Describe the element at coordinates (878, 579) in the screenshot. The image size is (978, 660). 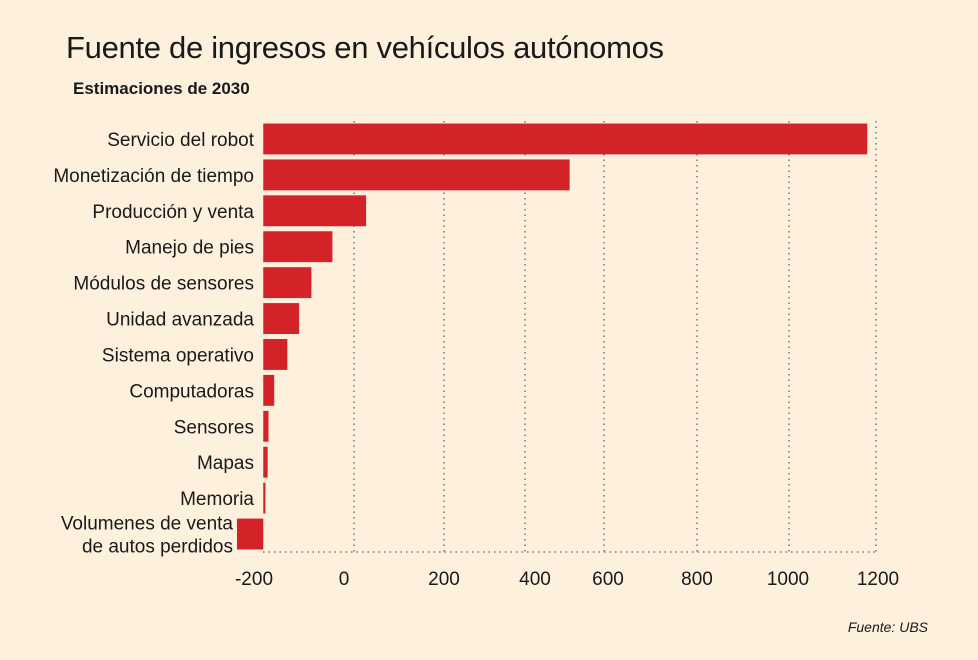
I see `x-tick-label: 1200` at that location.